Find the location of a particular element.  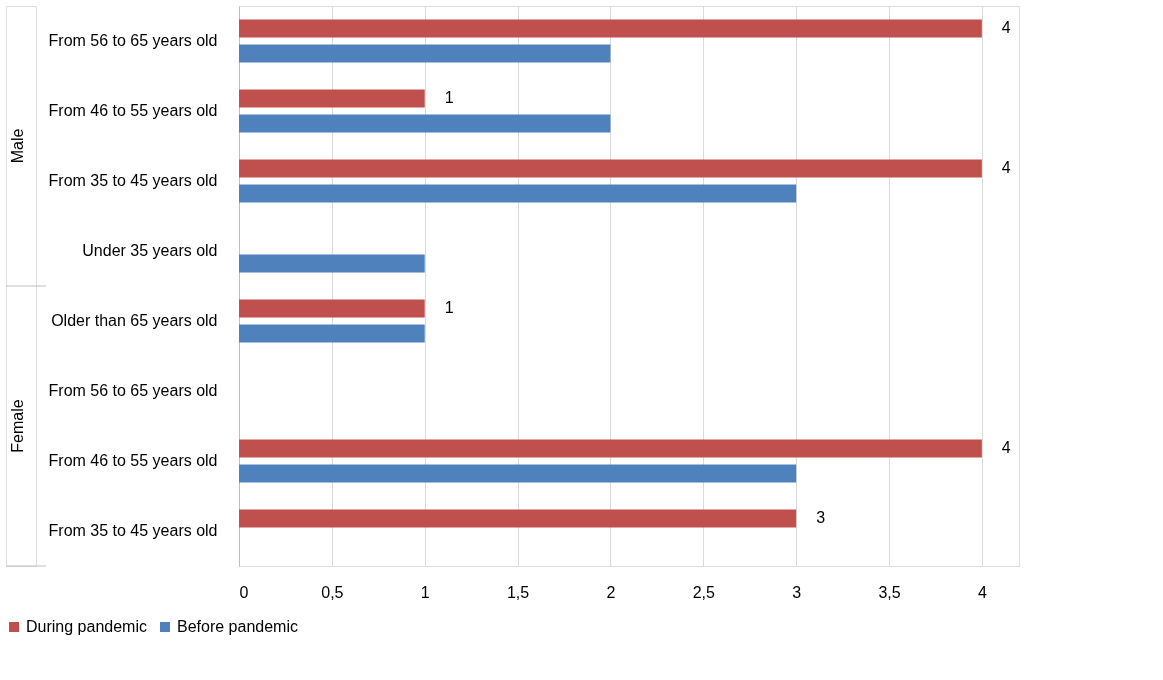

x-tick-label: 4 is located at coordinates (982, 592).